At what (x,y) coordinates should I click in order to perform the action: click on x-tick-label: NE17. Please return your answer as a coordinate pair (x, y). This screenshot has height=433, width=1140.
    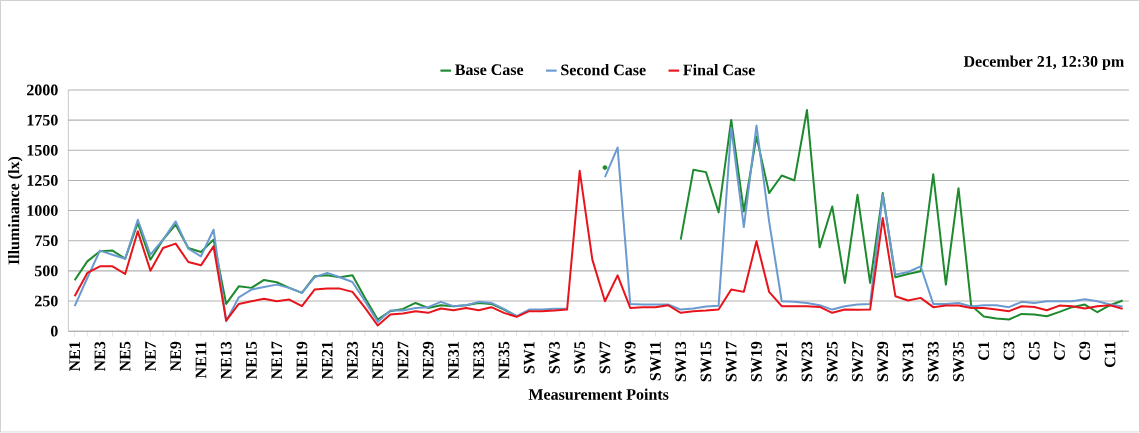
    Looking at the image, I should click on (276, 360).